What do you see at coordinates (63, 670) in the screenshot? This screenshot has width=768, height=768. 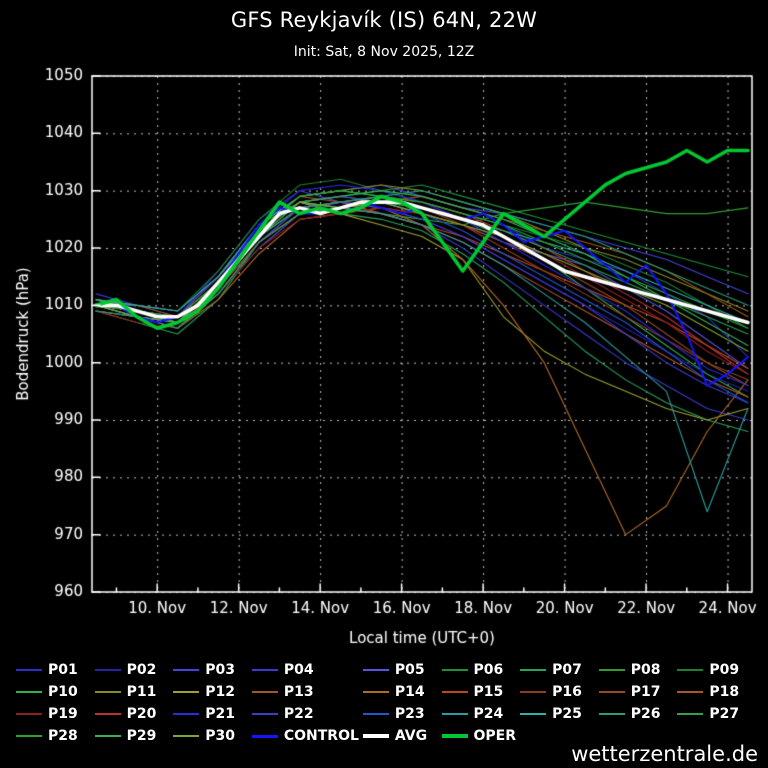 I see `legend-label: P01` at bounding box center [63, 670].